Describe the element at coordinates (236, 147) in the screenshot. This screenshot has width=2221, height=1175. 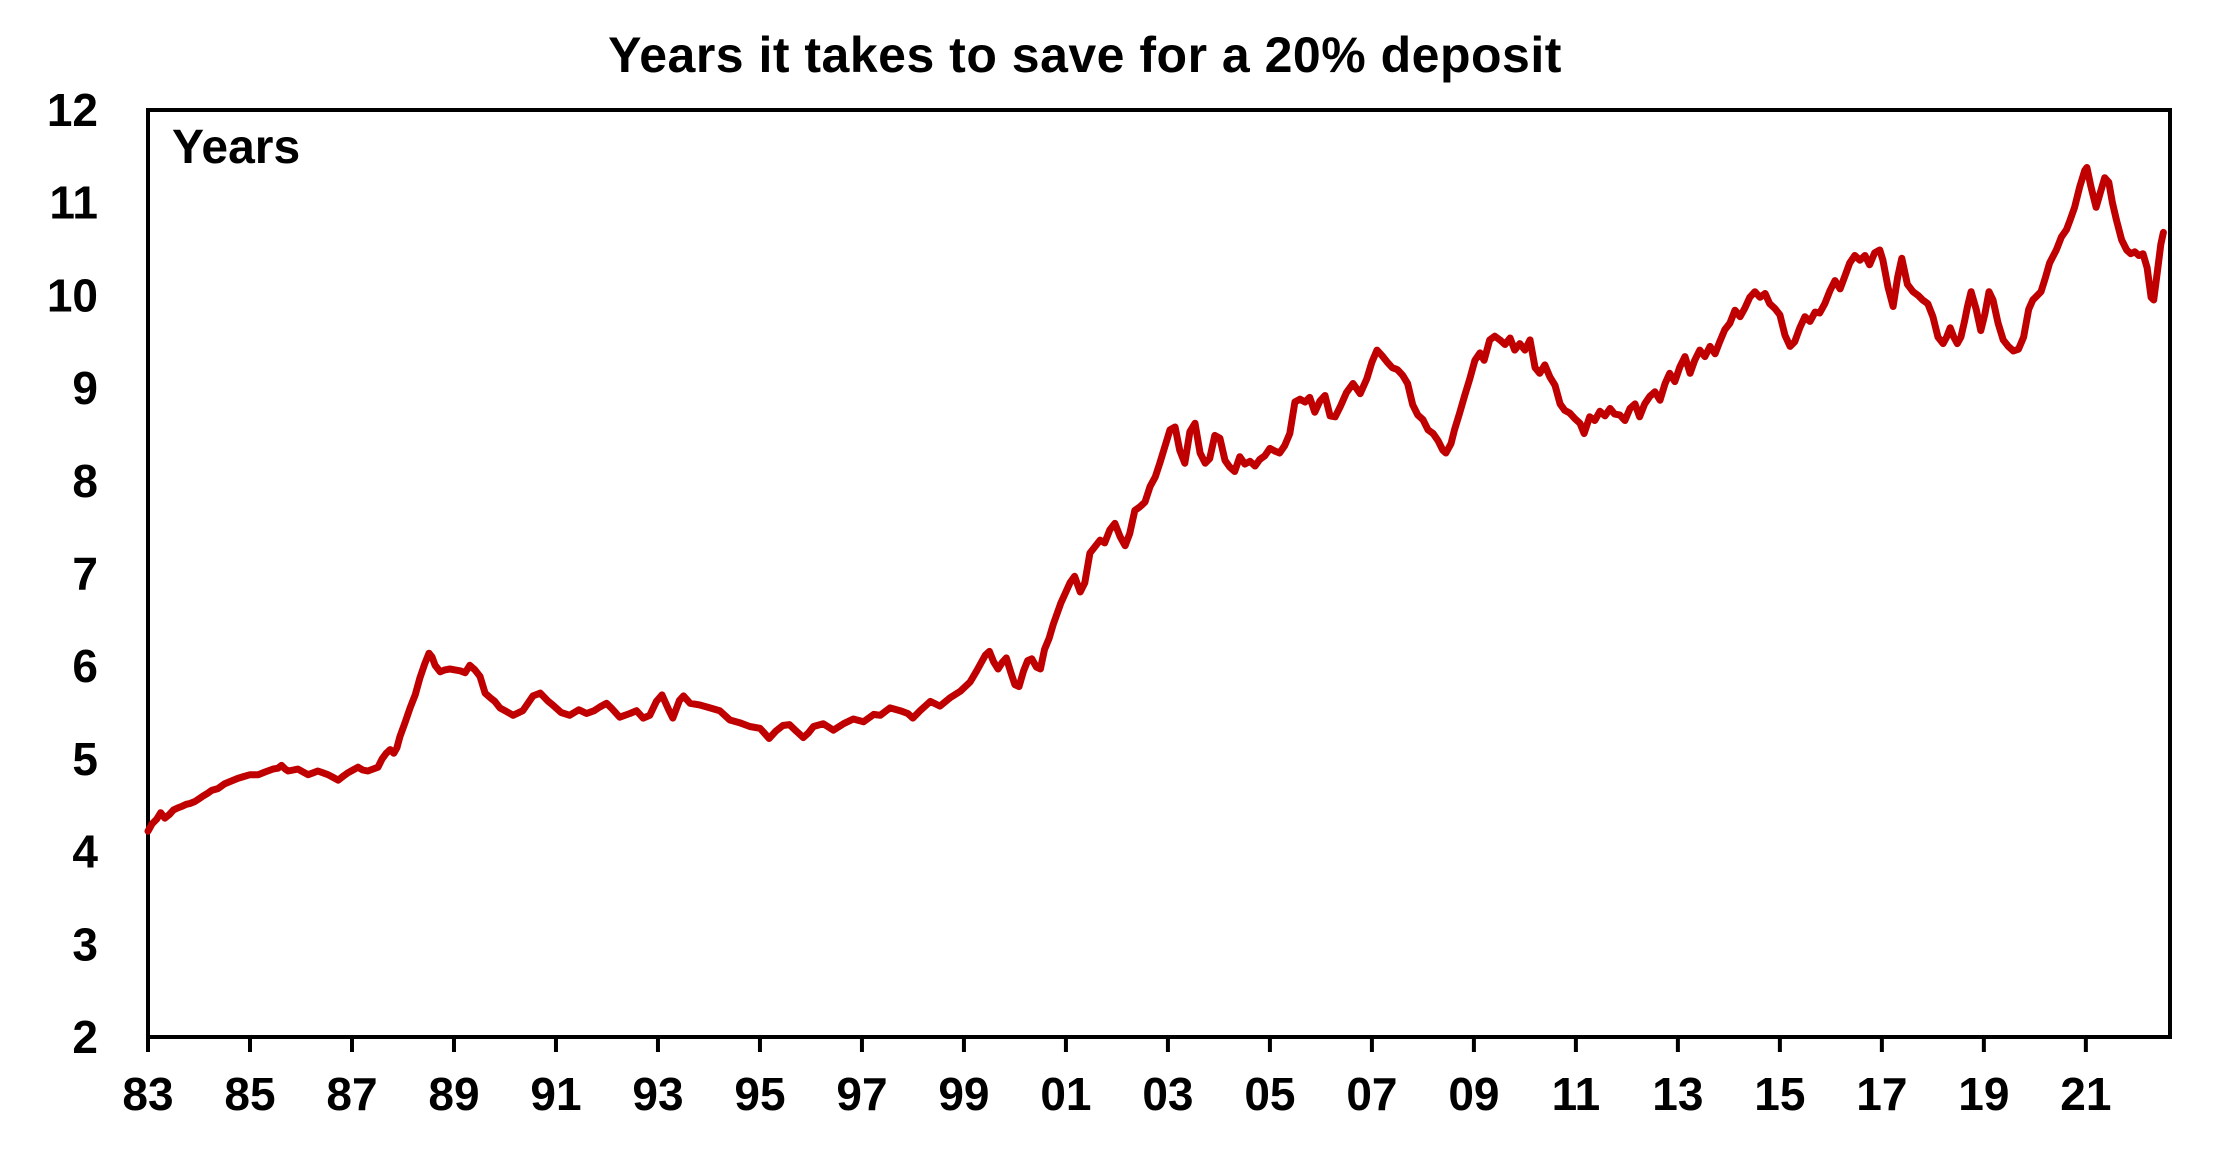
I see `axis-unit-label: Years` at that location.